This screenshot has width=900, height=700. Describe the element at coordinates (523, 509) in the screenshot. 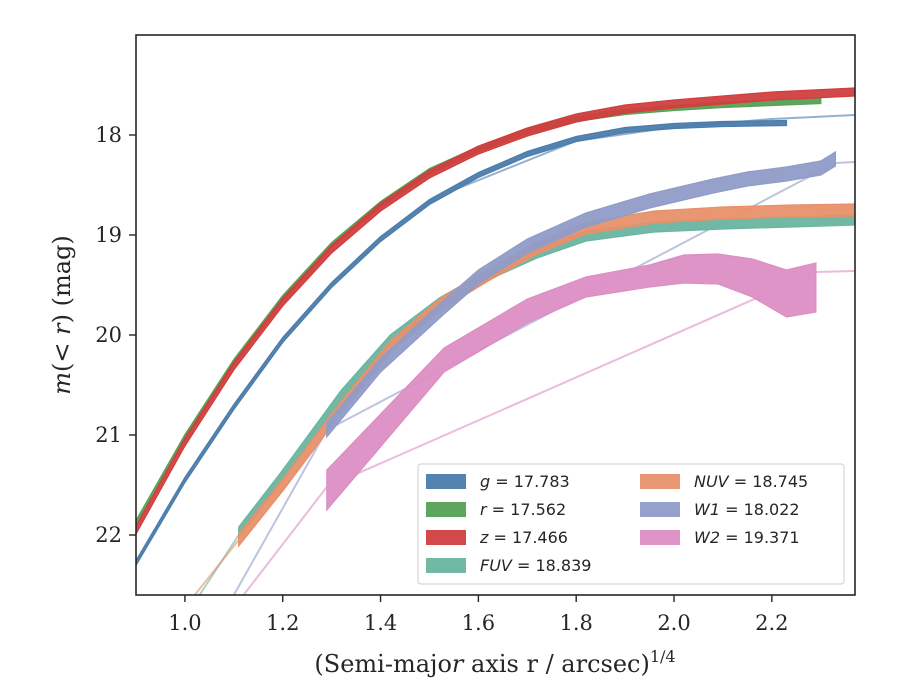

I see `legend-entry-r: r = 17.562` at that location.